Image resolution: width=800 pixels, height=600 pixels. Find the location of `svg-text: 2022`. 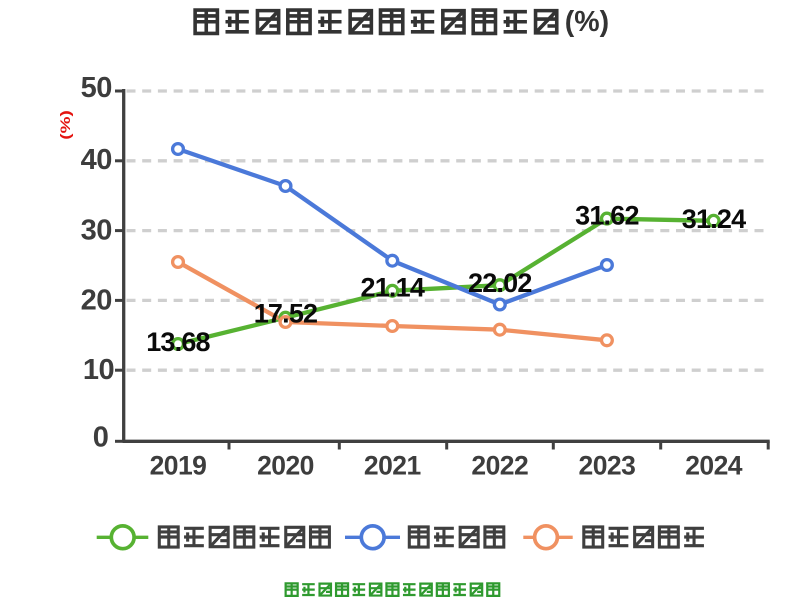

svg-text: 2022 is located at coordinates (499, 466).